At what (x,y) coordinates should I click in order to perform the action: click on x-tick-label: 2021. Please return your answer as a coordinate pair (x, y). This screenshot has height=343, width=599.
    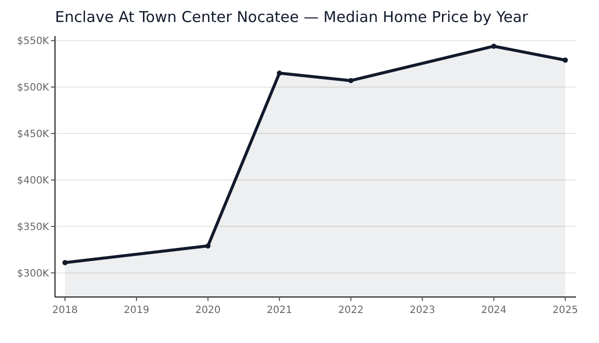
    Looking at the image, I should click on (279, 310).